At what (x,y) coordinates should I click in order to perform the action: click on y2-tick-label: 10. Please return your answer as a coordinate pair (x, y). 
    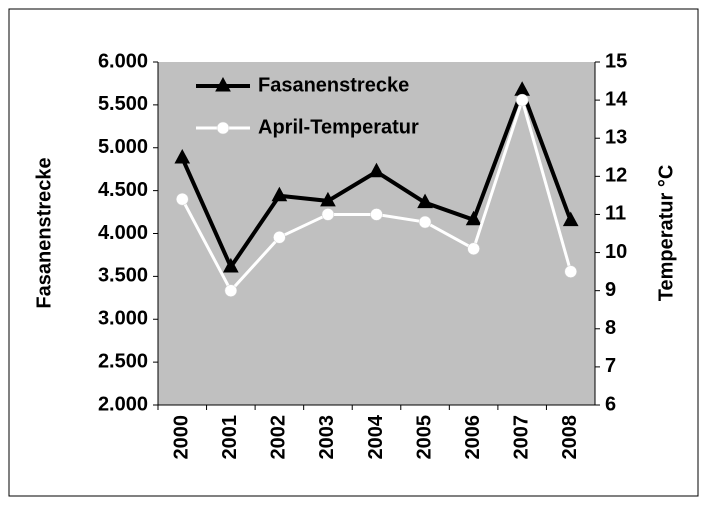
    Looking at the image, I should click on (616, 252).